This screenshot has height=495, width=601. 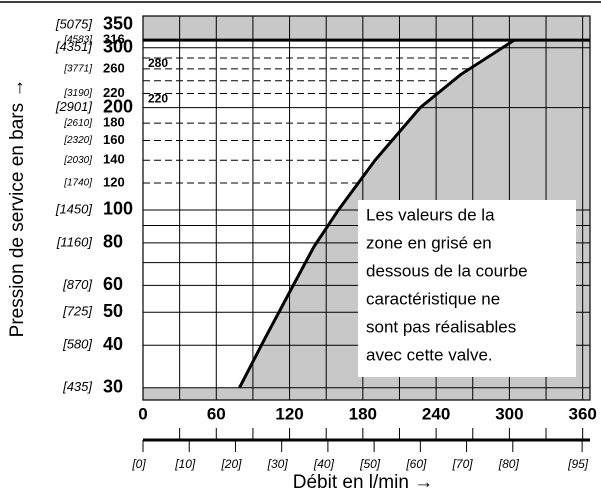 What do you see at coordinates (430, 214) in the screenshot?
I see `annotation-line: Les valeurs de la` at bounding box center [430, 214].